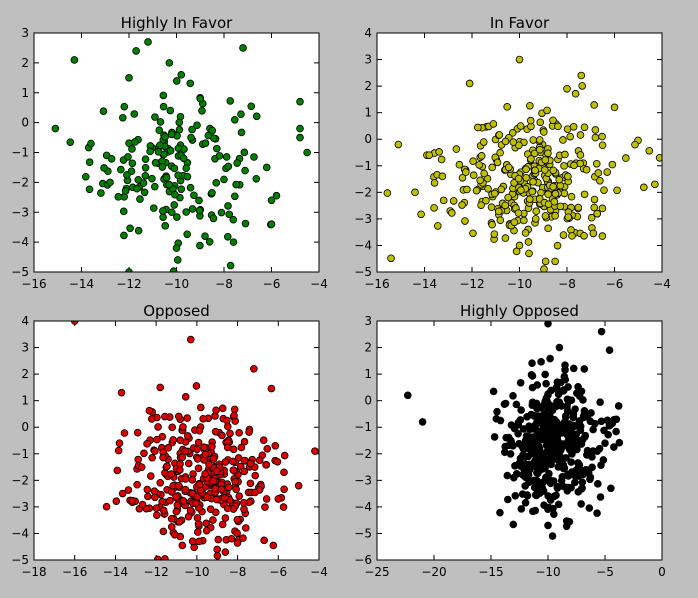 The height and width of the screenshot is (598, 698). What do you see at coordinates (519, 311) in the screenshot?
I see `chart-title: Highly Opposed` at bounding box center [519, 311].